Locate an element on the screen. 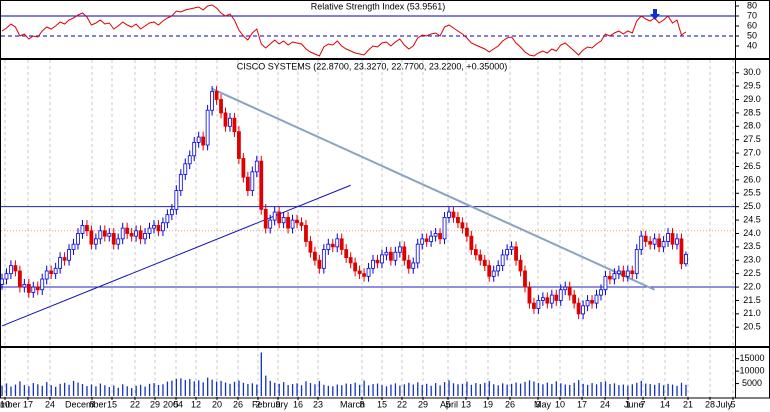 This screenshot has height=412, width=770. x-tick-label: 5 is located at coordinates (175, 404).